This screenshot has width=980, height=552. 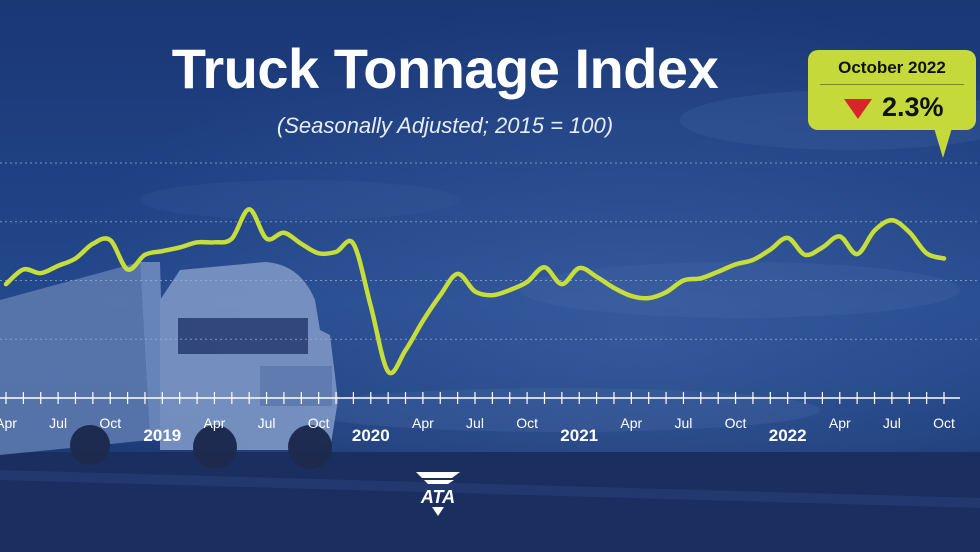 What do you see at coordinates (892, 90) in the screenshot?
I see `change-callout: October 2022 2.3%` at bounding box center [892, 90].